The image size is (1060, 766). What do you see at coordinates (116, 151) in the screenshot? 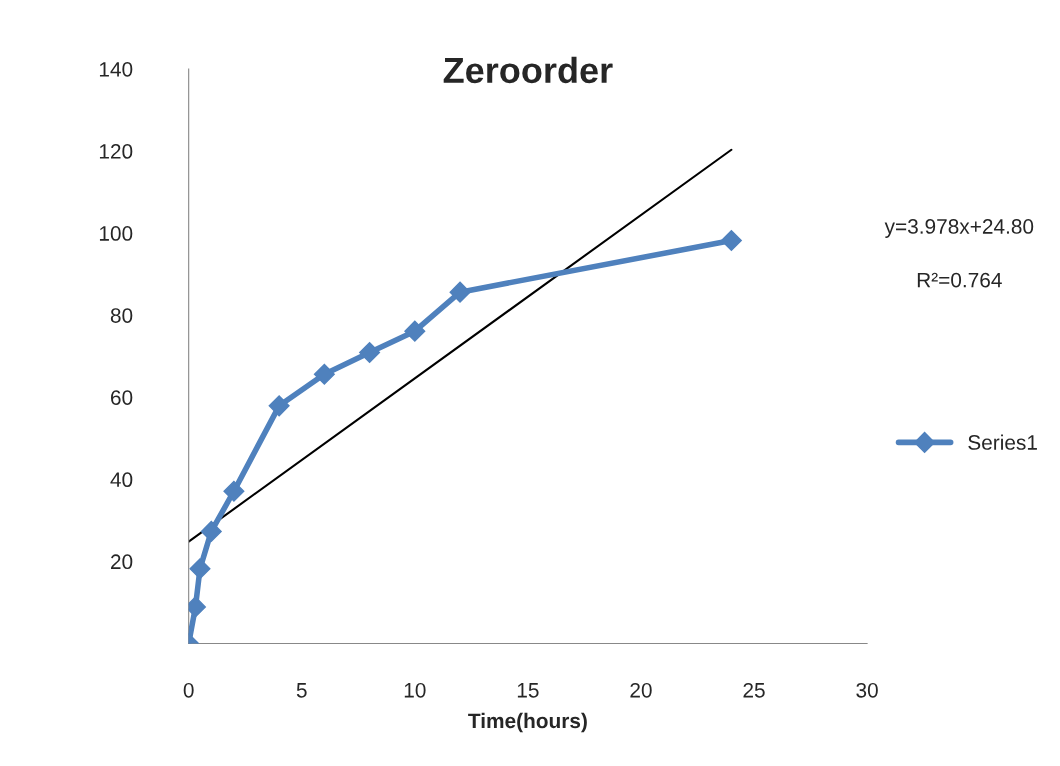
I see `y-tick-label: 120` at bounding box center [116, 151].